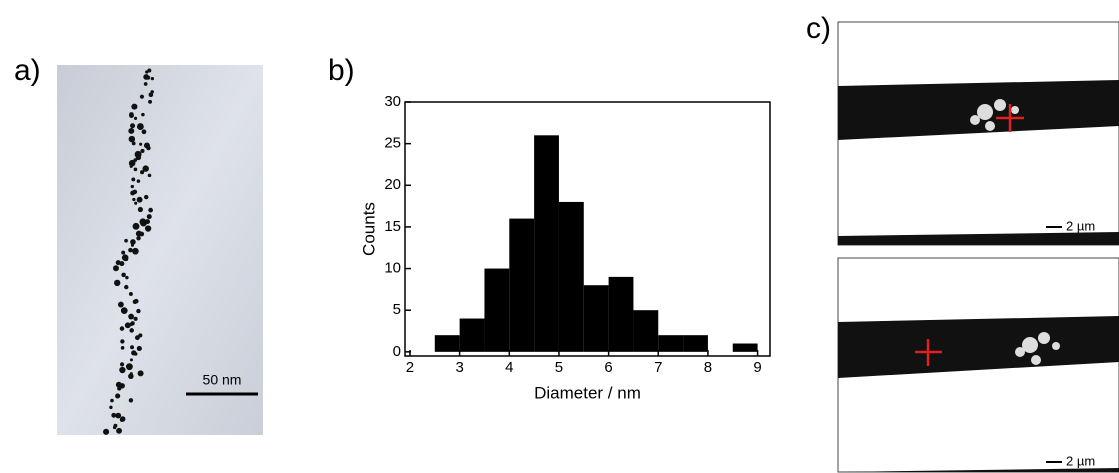  I want to click on y-tick-label: 0, so click(397, 351).